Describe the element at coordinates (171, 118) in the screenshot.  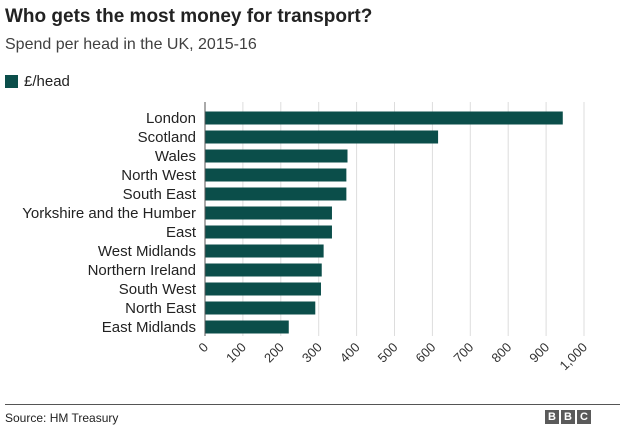
I see `category-label: London` at that location.